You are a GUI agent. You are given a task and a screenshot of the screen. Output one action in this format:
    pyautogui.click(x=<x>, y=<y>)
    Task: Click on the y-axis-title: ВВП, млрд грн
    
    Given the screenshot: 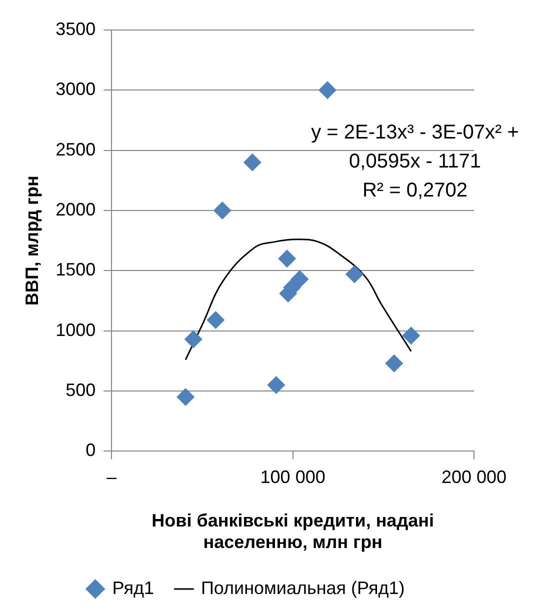 What is the action you would take?
    pyautogui.click(x=32, y=241)
    